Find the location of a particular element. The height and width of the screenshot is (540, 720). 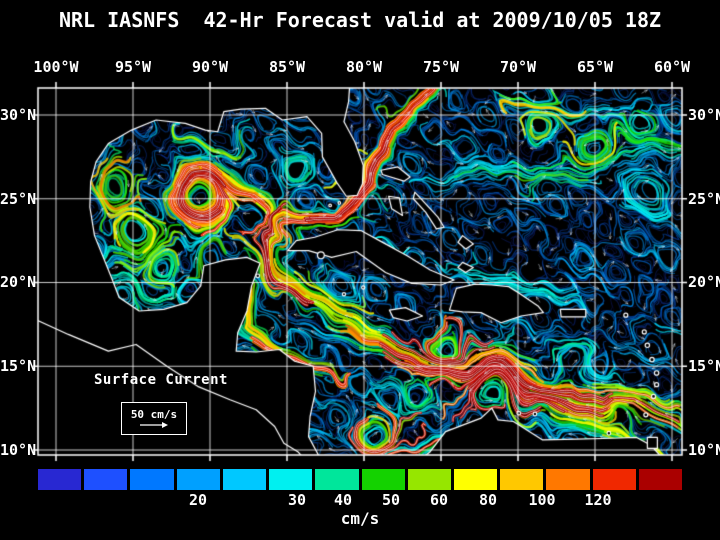

colorbar-unit-label: cm/s is located at coordinates (360, 518).